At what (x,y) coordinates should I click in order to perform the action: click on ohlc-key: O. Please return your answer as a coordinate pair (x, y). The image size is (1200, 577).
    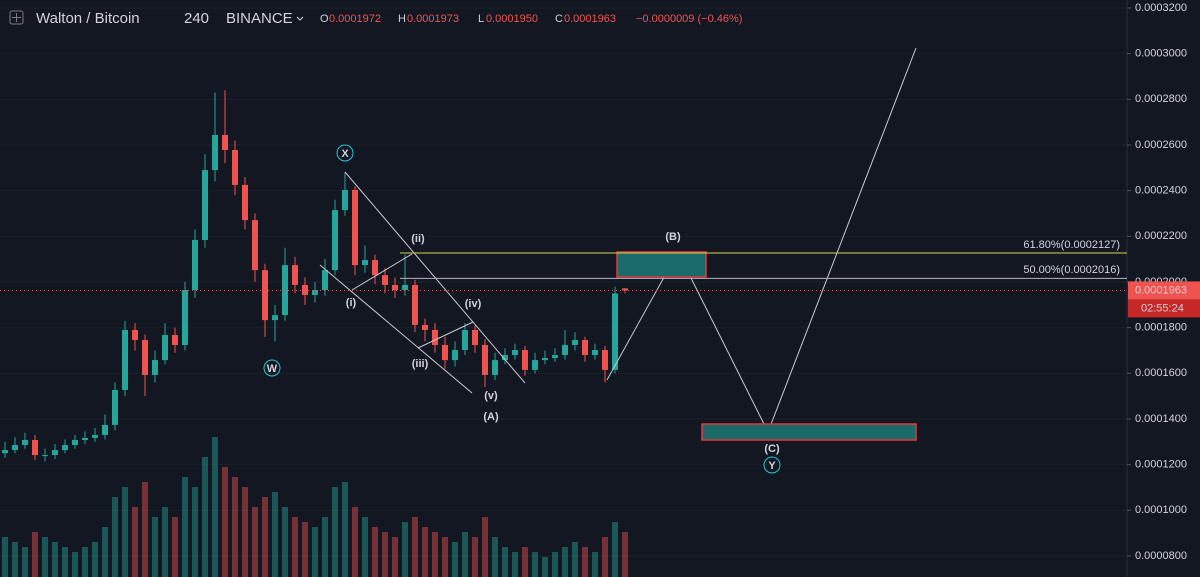
    Looking at the image, I should click on (324, 19).